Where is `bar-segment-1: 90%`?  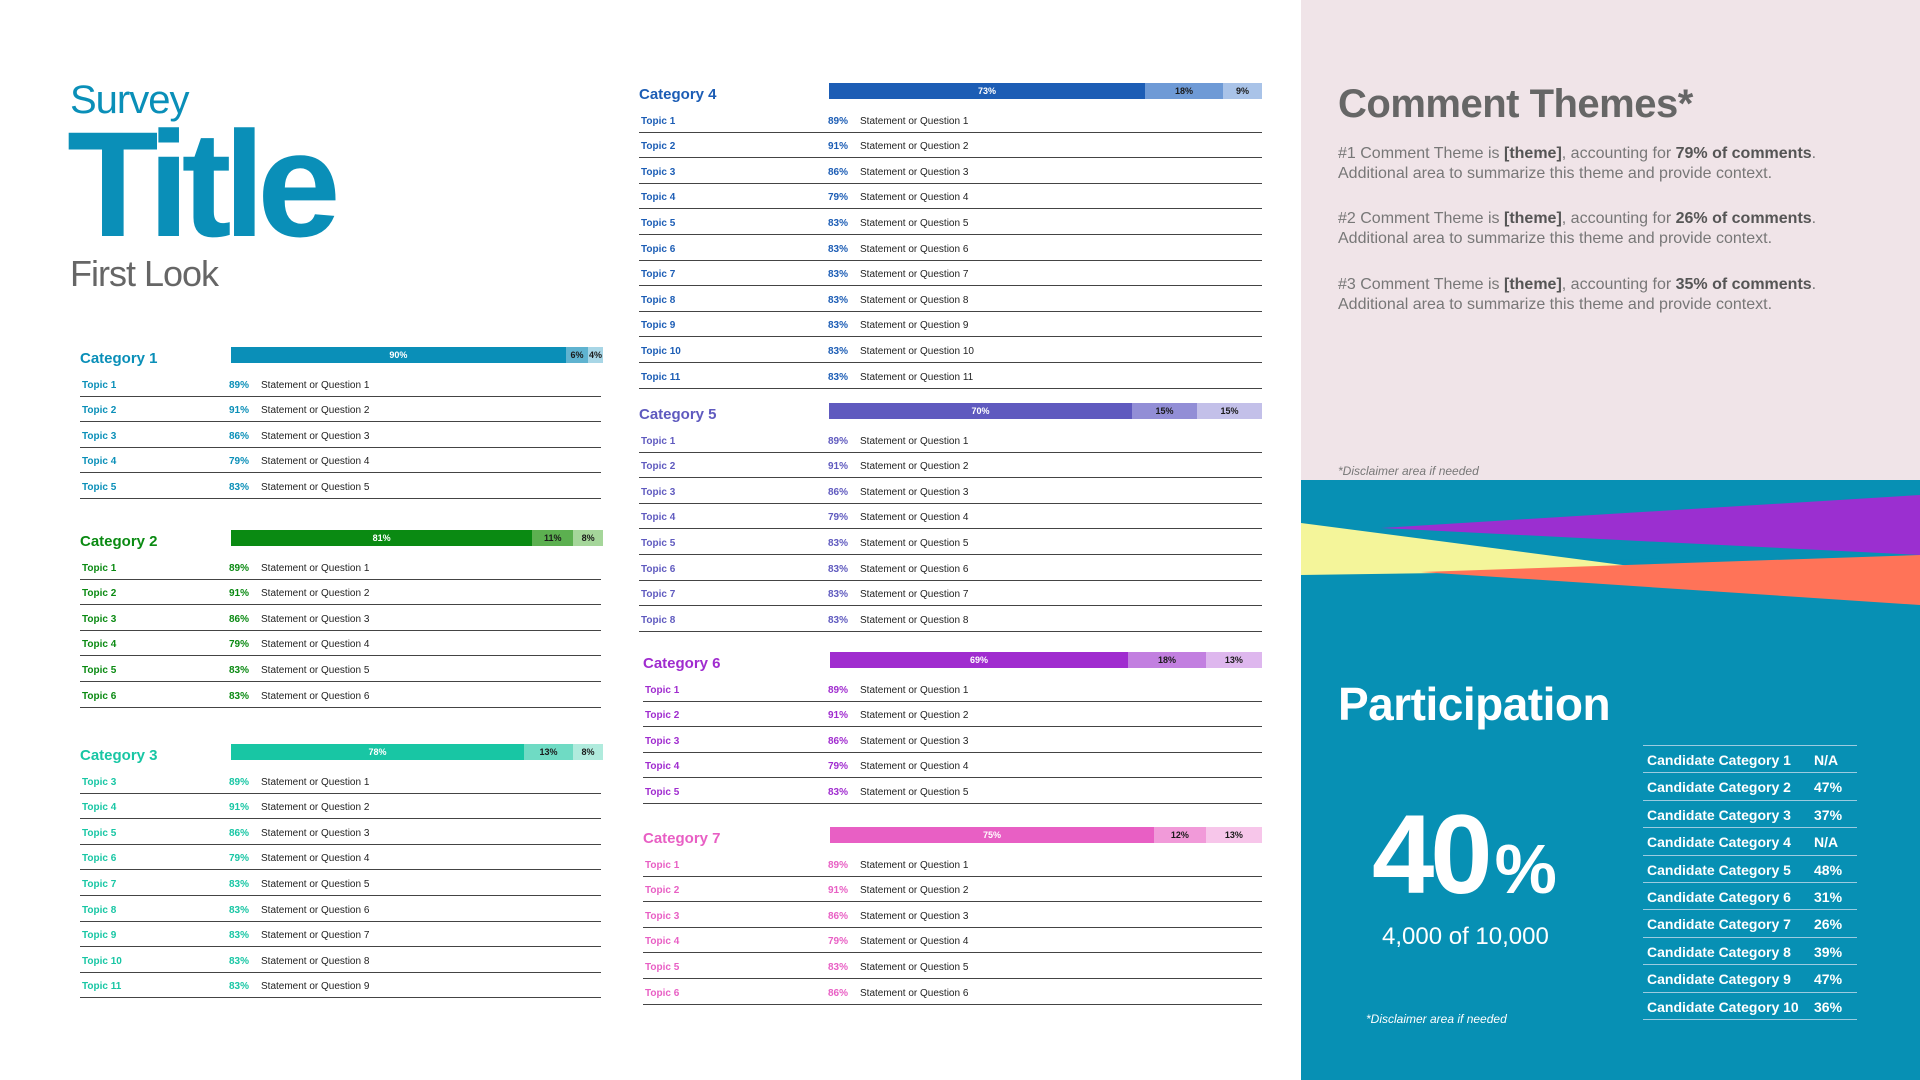
bar-segment-1: 90% is located at coordinates (398, 355).